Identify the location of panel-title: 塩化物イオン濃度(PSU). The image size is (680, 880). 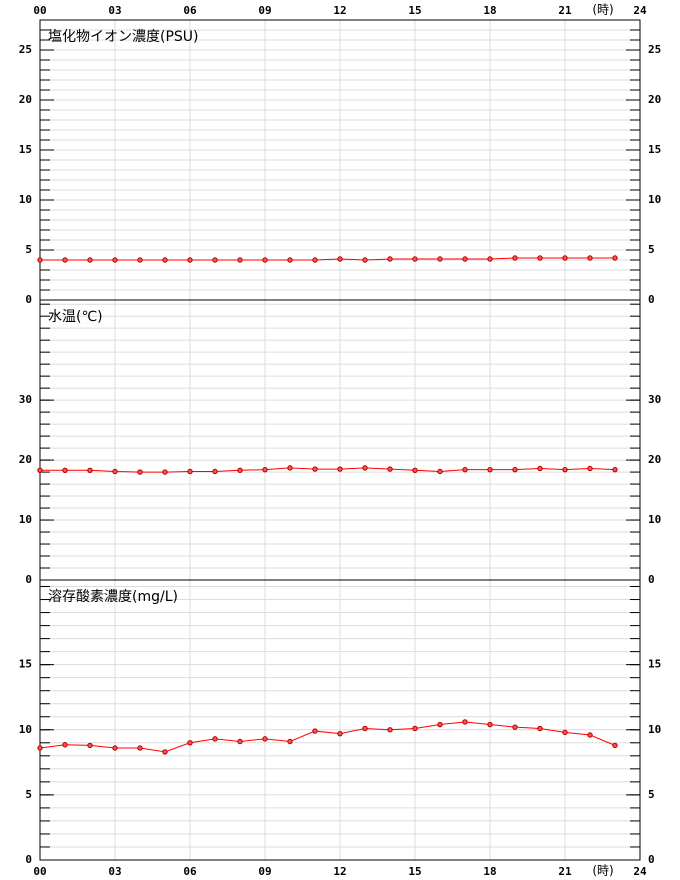
(123, 37).